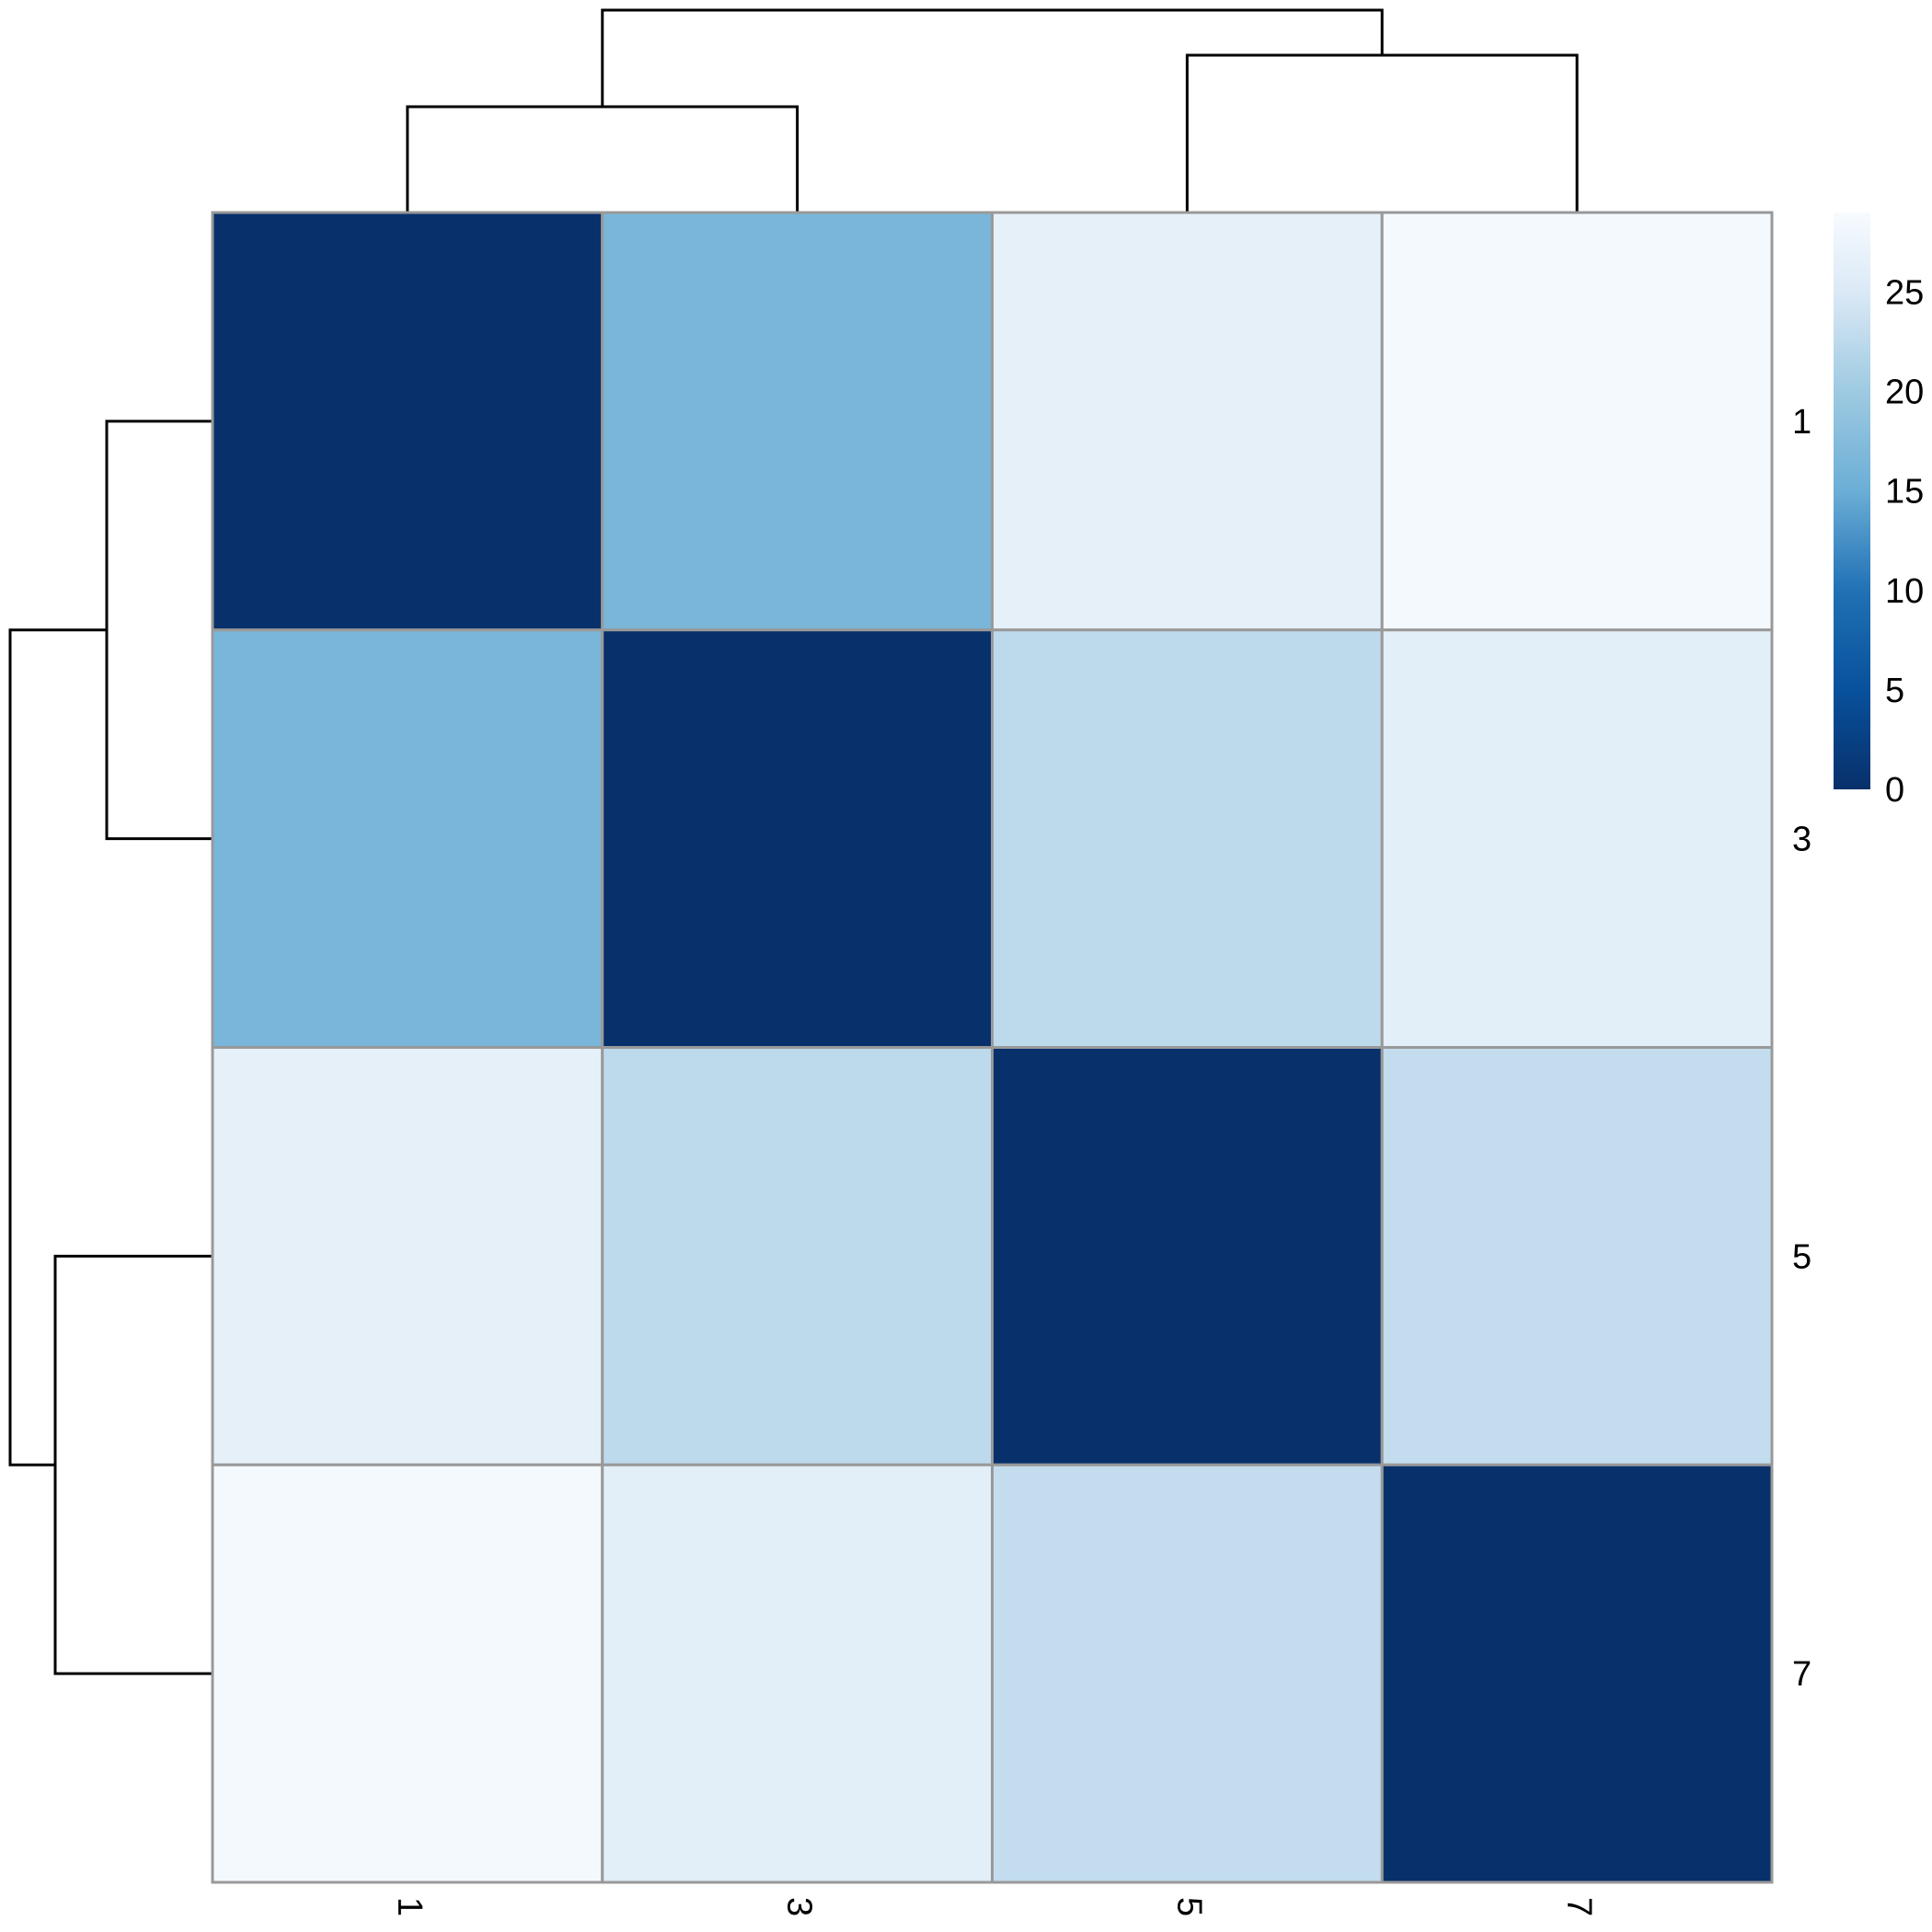  Describe the element at coordinates (110, 1047) in the screenshot. I see `row-dendrogram` at that location.